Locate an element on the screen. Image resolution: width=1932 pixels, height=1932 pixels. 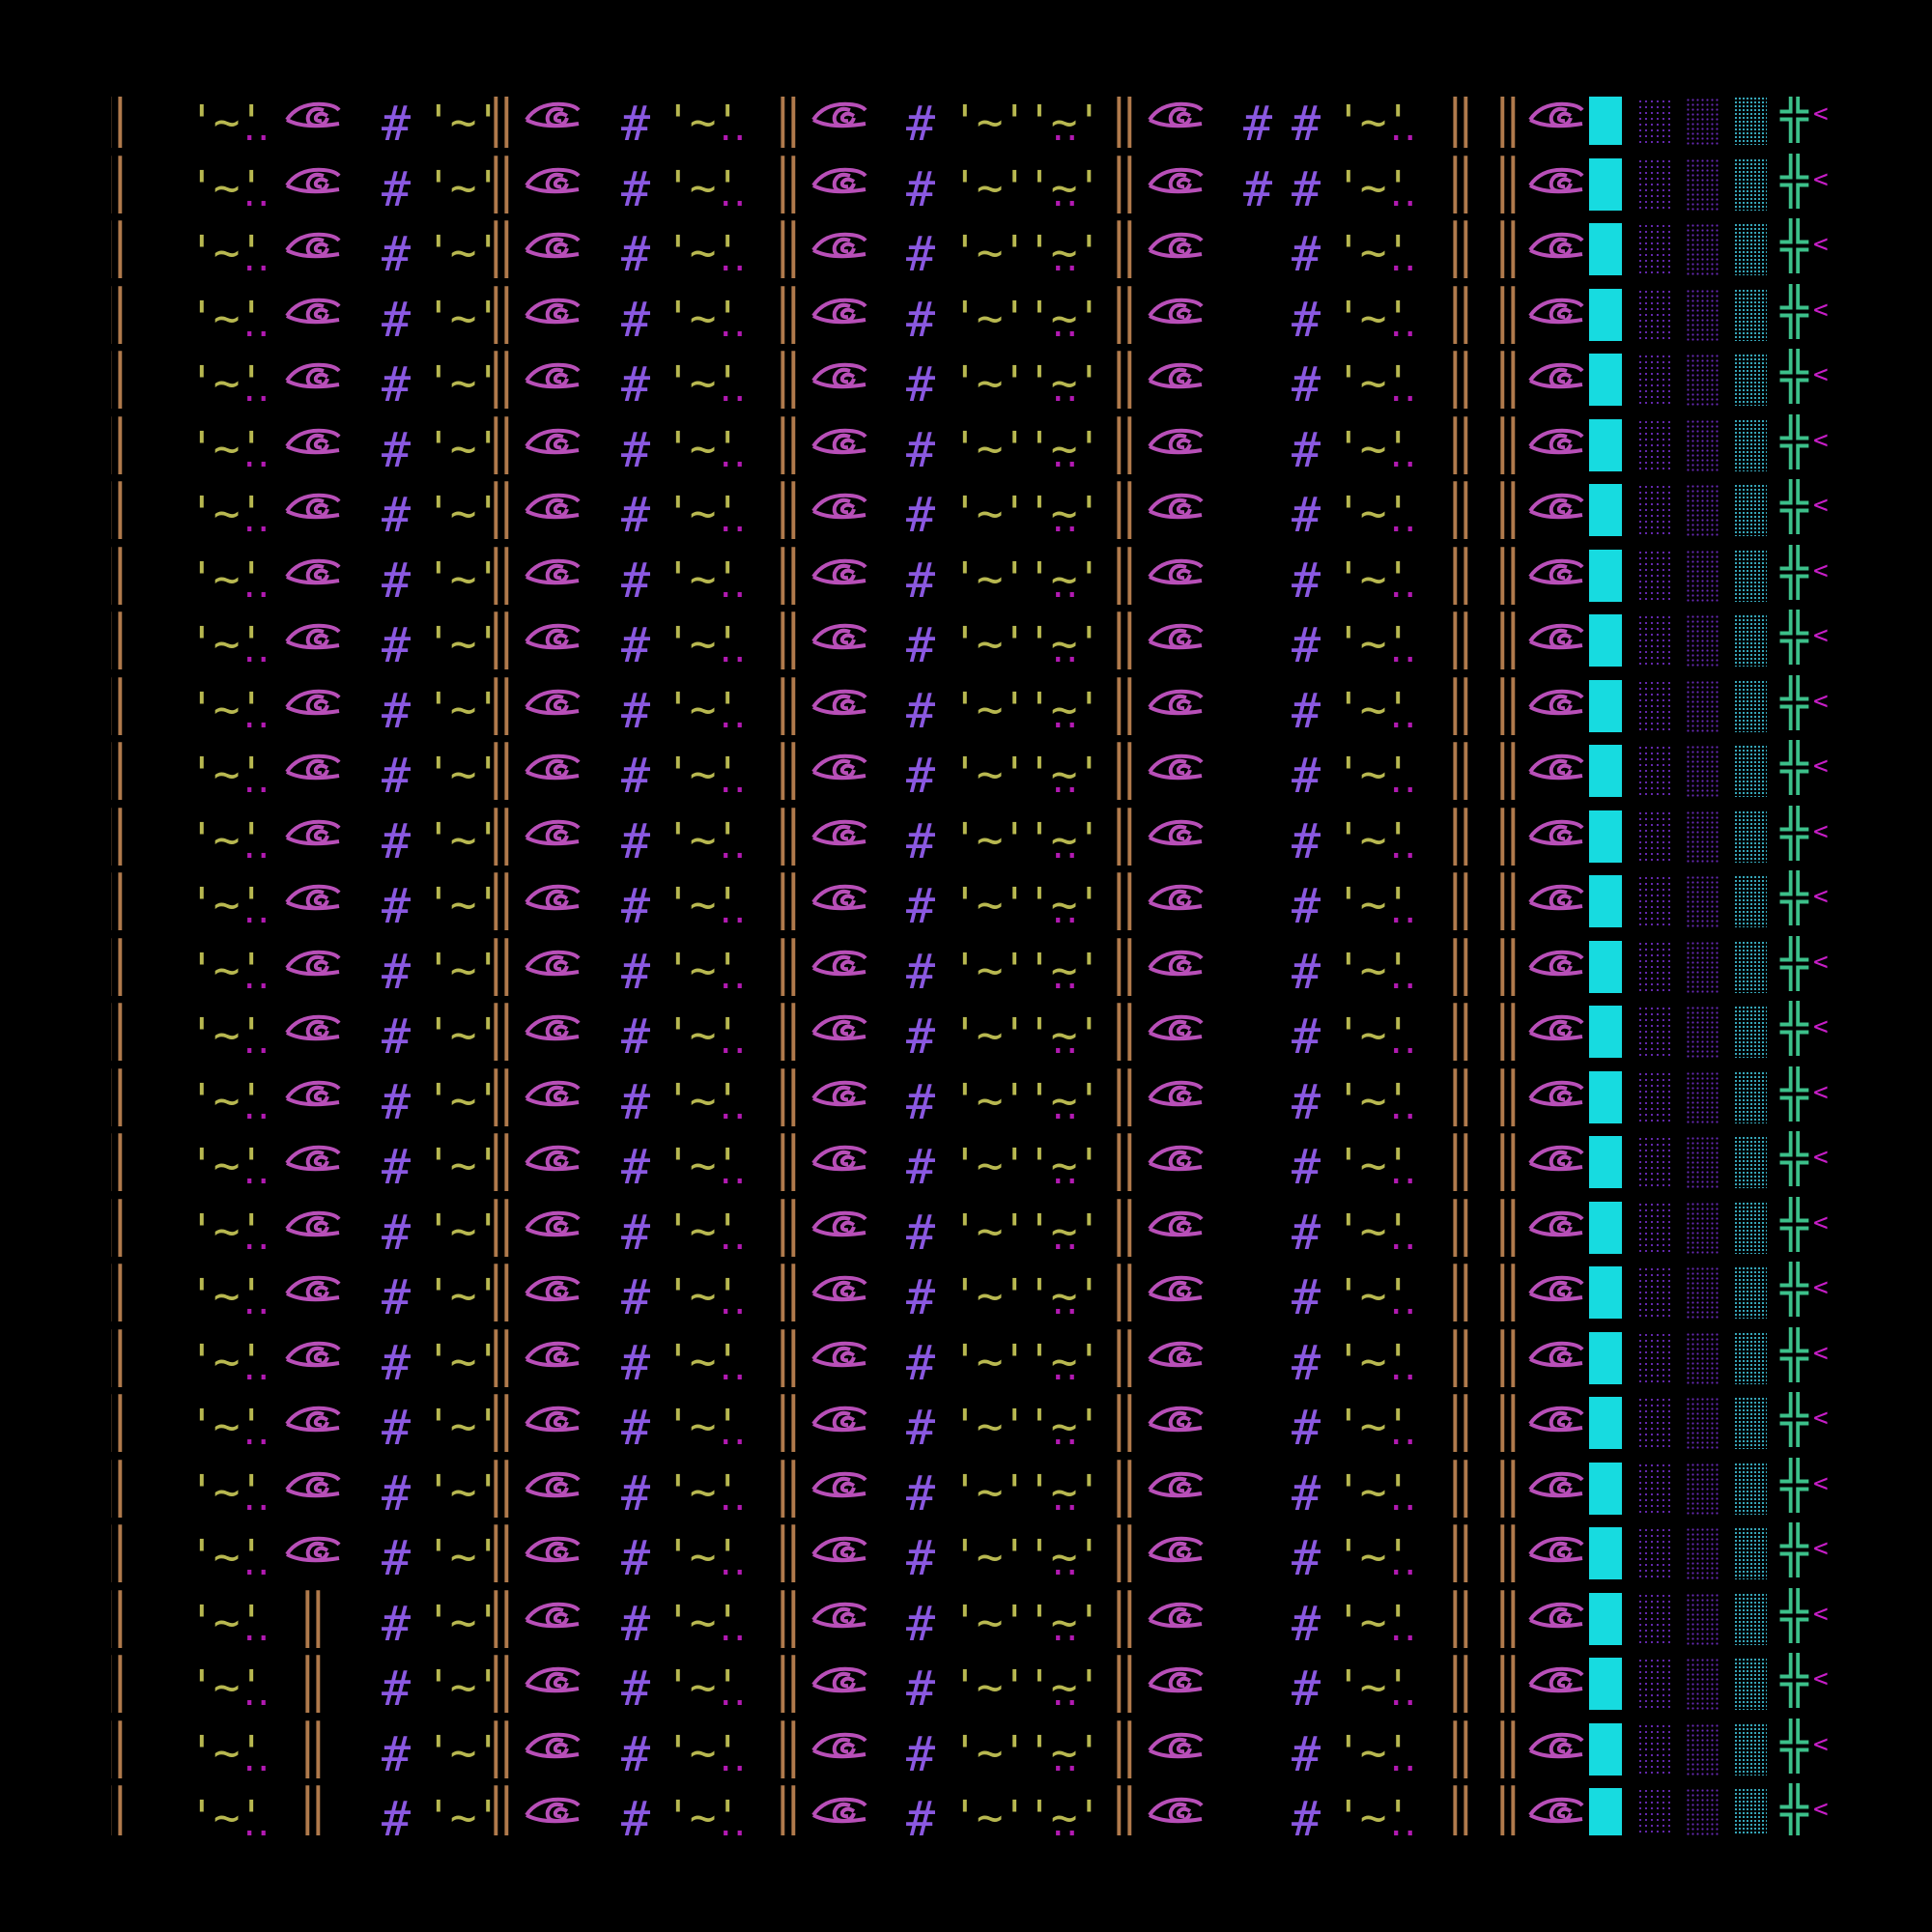
cyan-dot-block is located at coordinates (1750, 836).